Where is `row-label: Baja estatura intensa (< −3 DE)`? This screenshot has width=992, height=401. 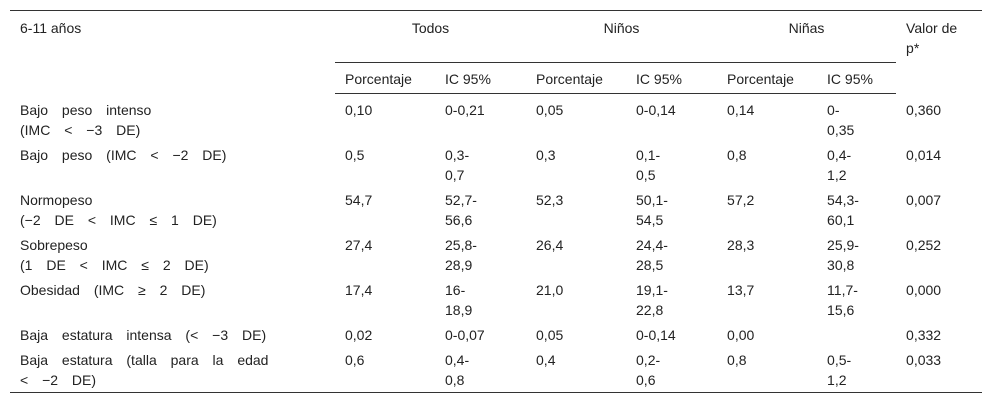 row-label: Baja estatura intensa (< −3 DE) is located at coordinates (172, 334).